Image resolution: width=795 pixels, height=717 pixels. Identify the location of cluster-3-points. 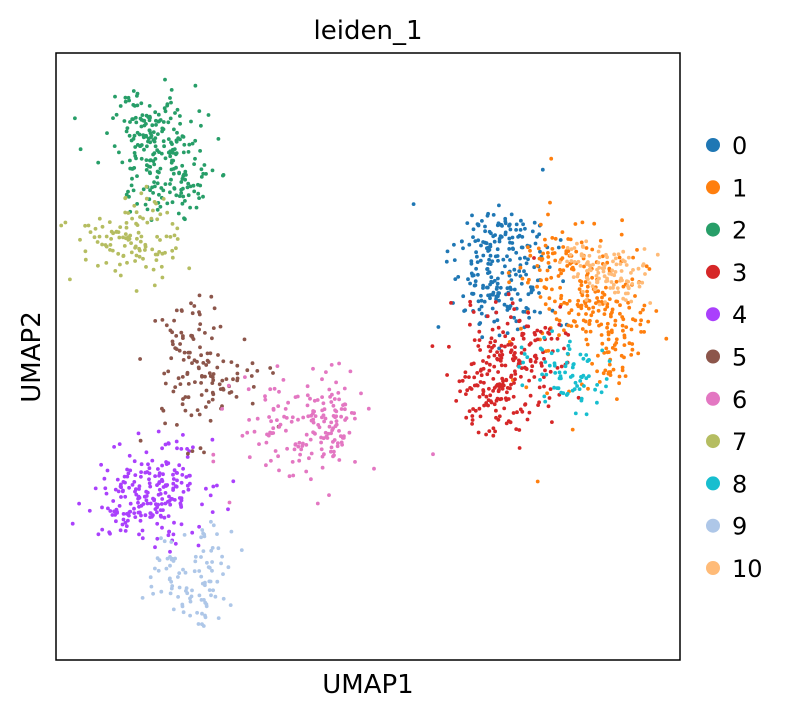
(505, 353).